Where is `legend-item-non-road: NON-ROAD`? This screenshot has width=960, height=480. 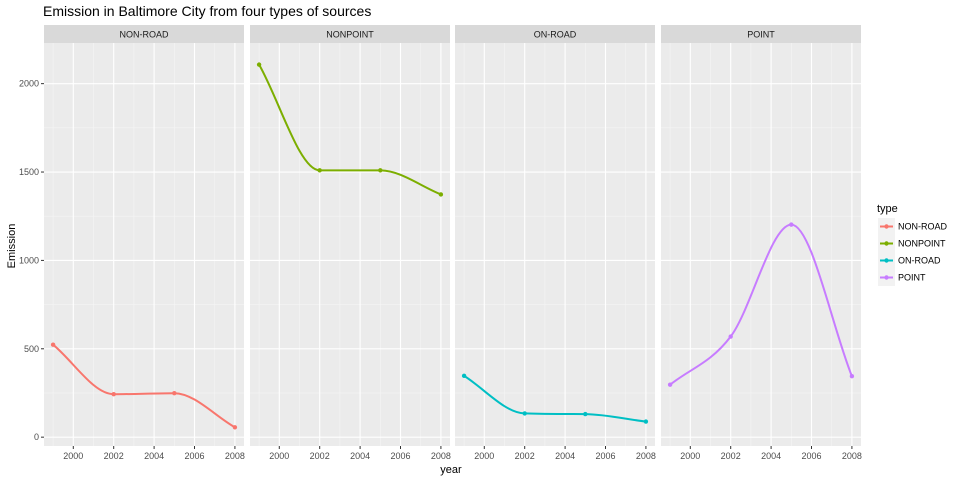 legend-item-non-road: NON-ROAD is located at coordinates (912, 226).